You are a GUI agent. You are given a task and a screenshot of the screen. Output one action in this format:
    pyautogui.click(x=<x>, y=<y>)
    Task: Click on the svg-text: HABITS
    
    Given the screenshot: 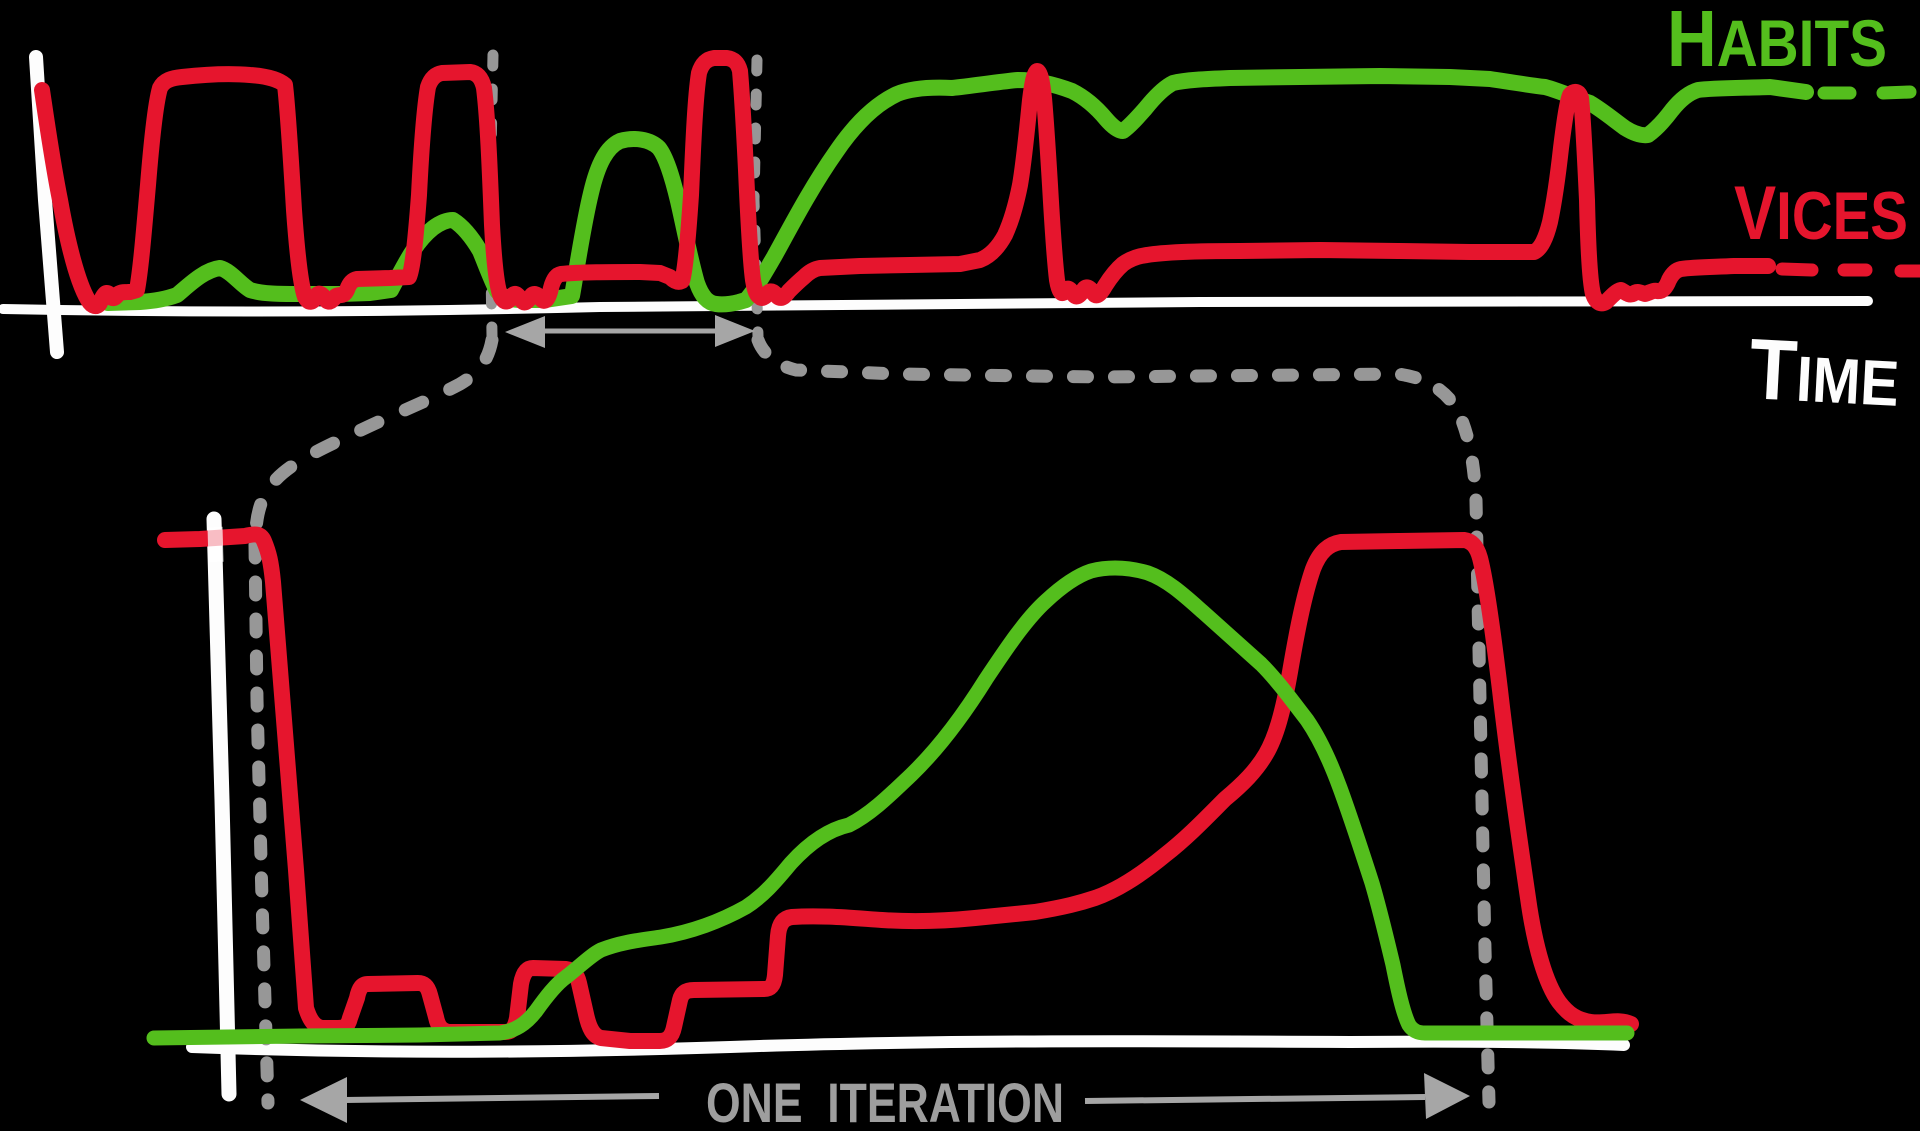 What is the action you would take?
    pyautogui.click(x=1777, y=41)
    